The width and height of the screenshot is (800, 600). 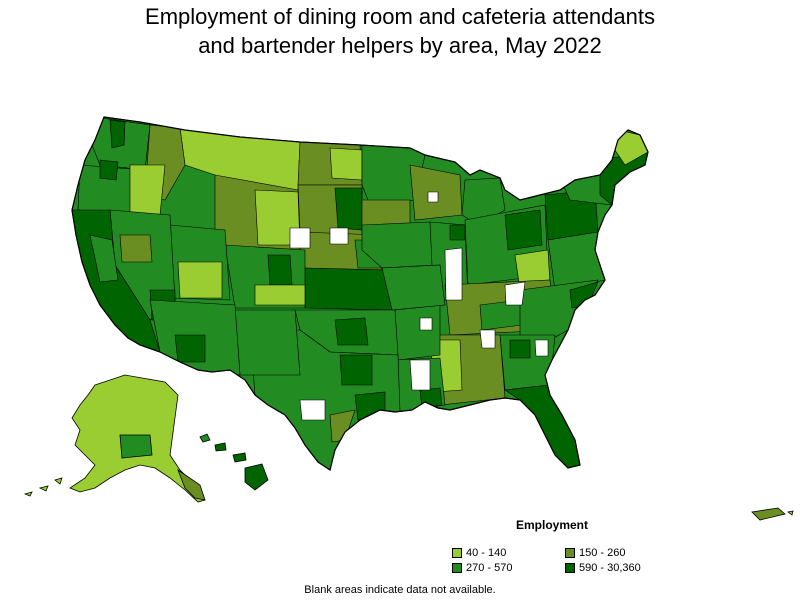 I want to click on region-new-mexico, so click(x=267, y=342).